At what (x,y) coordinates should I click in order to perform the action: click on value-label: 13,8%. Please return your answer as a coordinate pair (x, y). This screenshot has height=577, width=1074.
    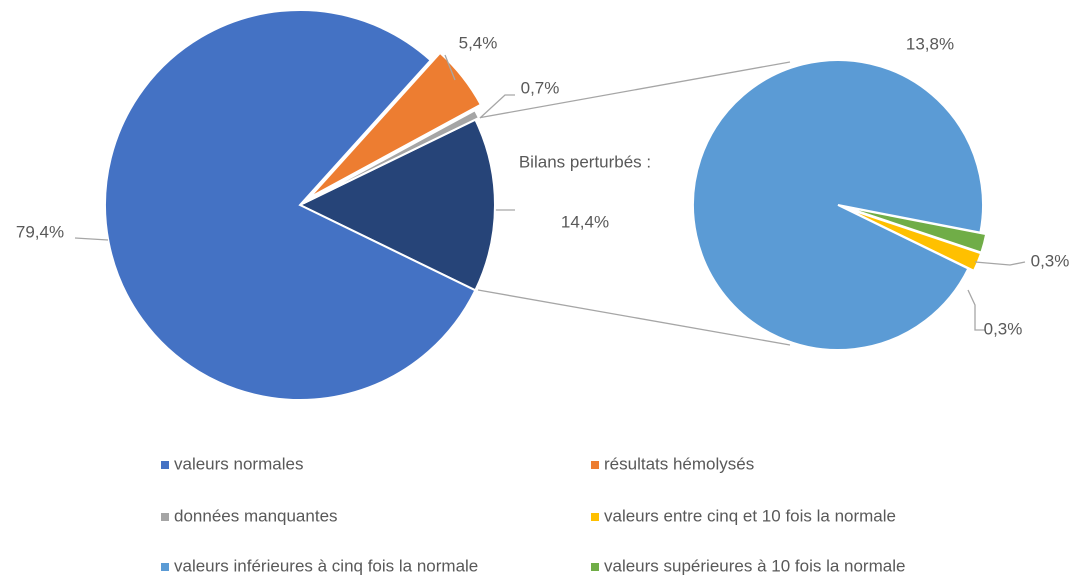
    Looking at the image, I should click on (930, 43).